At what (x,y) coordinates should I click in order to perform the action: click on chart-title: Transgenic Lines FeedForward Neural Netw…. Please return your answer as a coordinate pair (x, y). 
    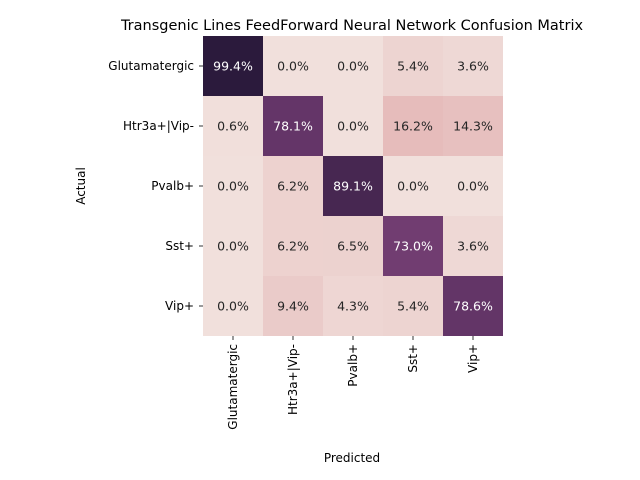
    Looking at the image, I should click on (352, 26).